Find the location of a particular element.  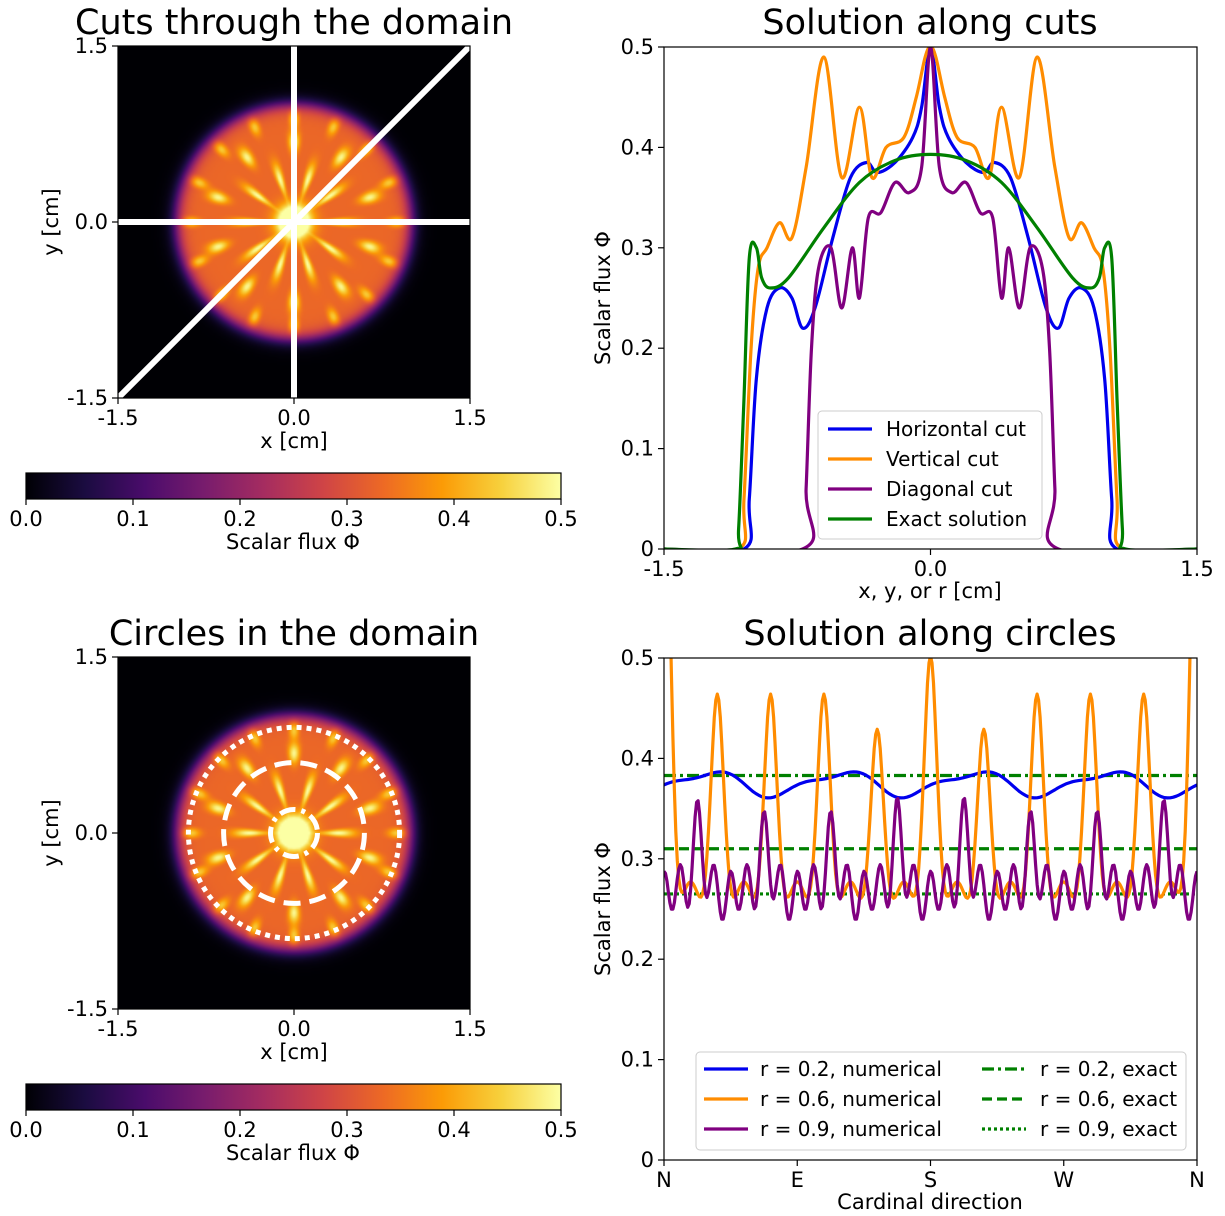

circles-overlay is located at coordinates (294, 833).